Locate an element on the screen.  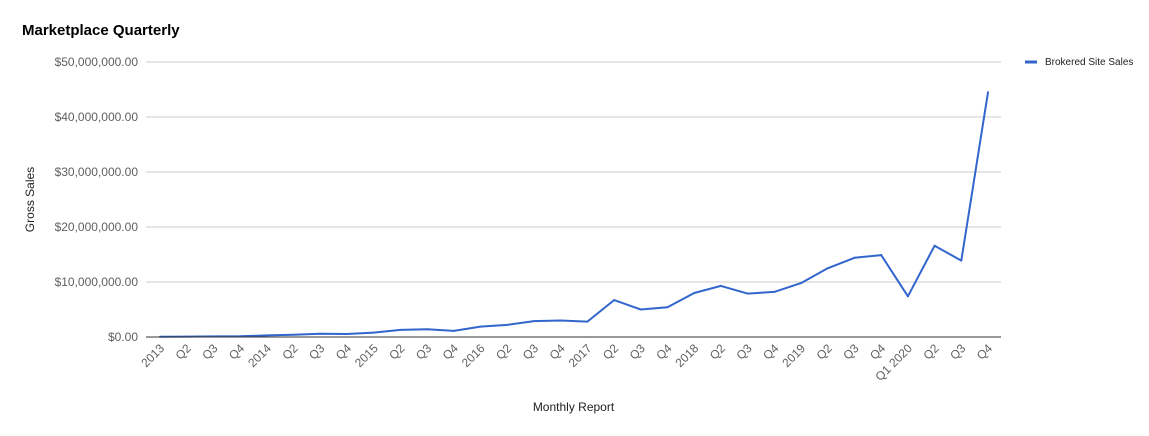
x-tick-label: 2017 is located at coordinates (580, 355).